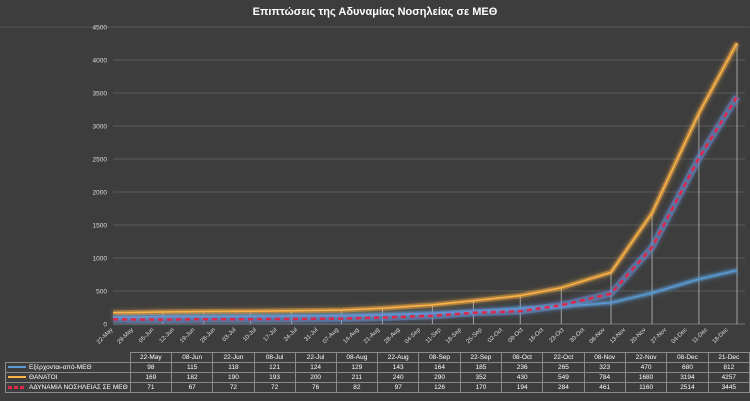 The height and width of the screenshot is (401, 750). Describe the element at coordinates (105, 336) in the screenshot. I see `x-tick-label: 22-May` at that location.